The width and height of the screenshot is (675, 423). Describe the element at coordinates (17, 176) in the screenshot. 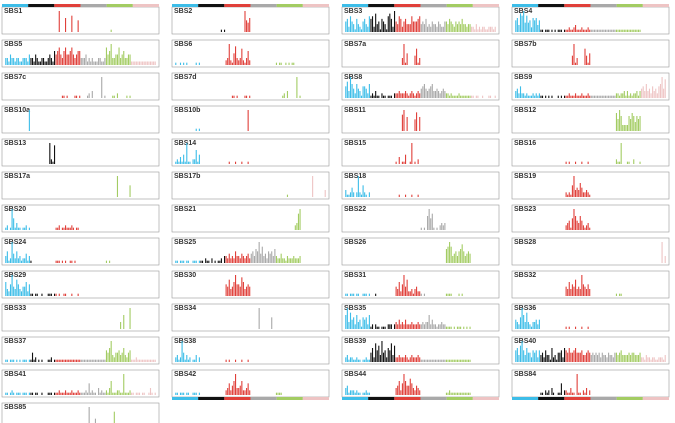

I see `panel-title: SBS17a` at that location.